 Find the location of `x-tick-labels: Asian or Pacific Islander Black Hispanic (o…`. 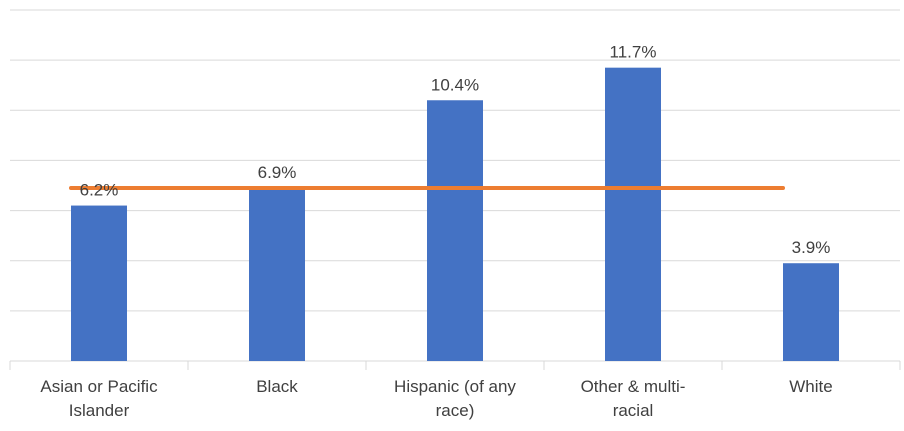

x-tick-labels: Asian or Pacific Islander Black Hispanic (o… is located at coordinates (436, 398).